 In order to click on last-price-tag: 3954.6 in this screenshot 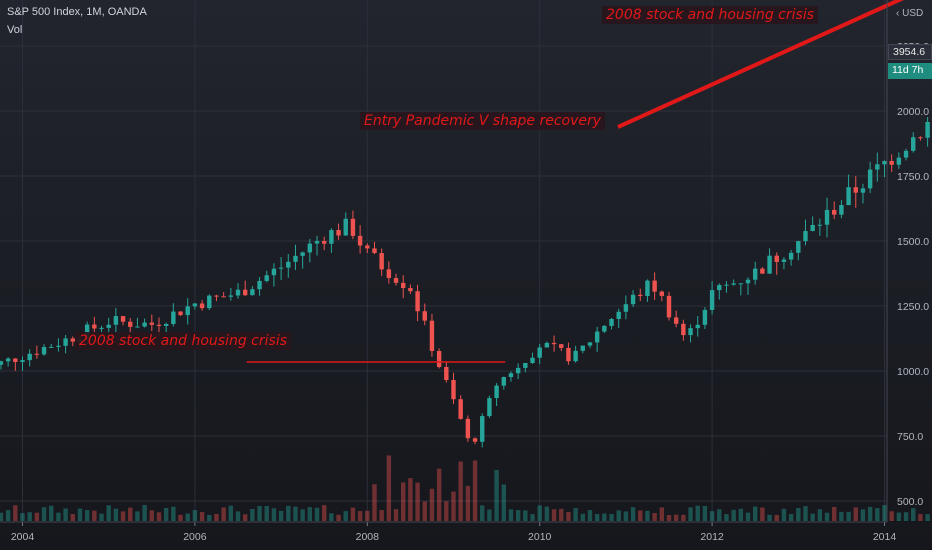, I will do `click(910, 52)`.